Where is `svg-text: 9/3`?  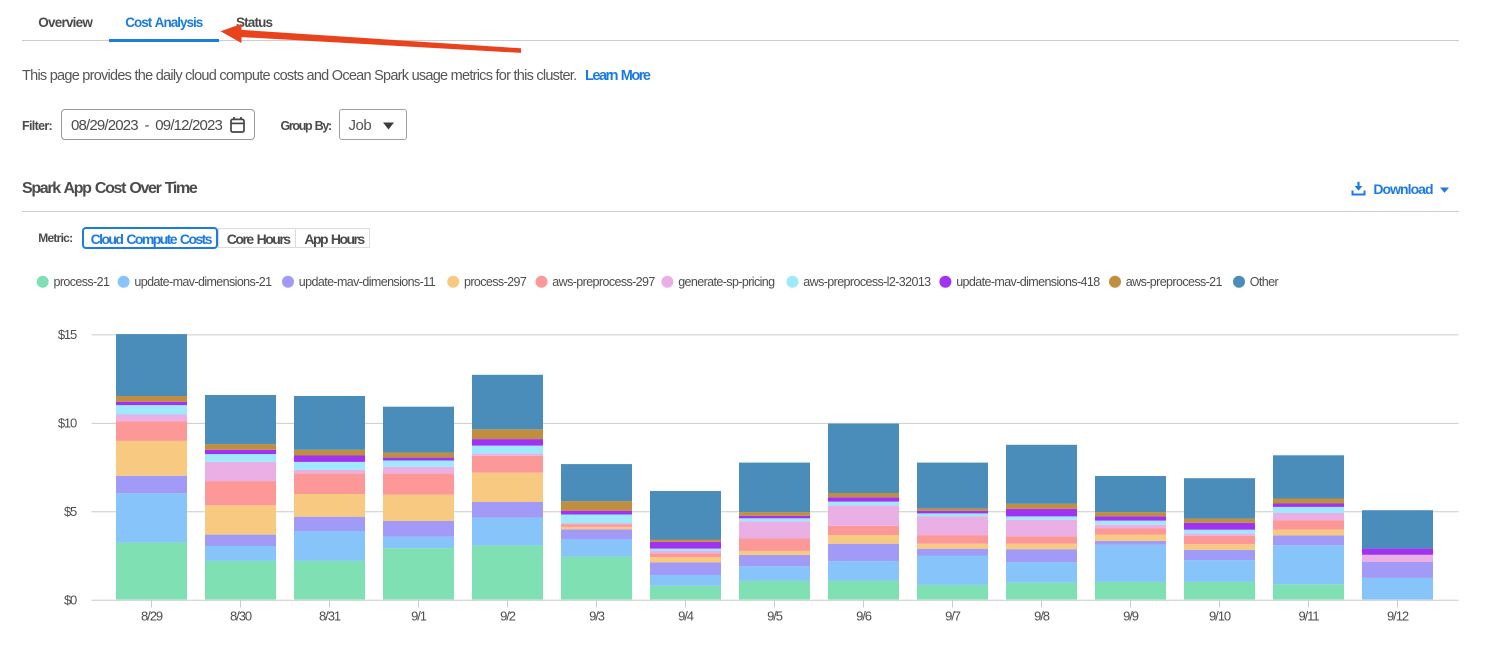
svg-text: 9/3 is located at coordinates (597, 616).